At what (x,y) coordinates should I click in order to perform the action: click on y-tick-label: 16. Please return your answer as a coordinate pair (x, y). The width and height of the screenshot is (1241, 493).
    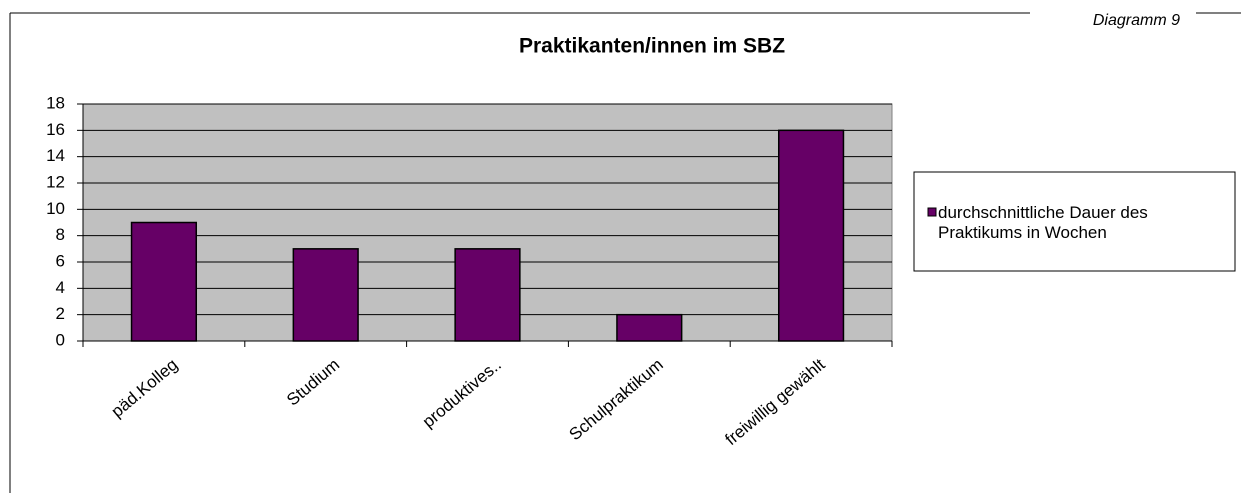
    Looking at the image, I should click on (55, 129).